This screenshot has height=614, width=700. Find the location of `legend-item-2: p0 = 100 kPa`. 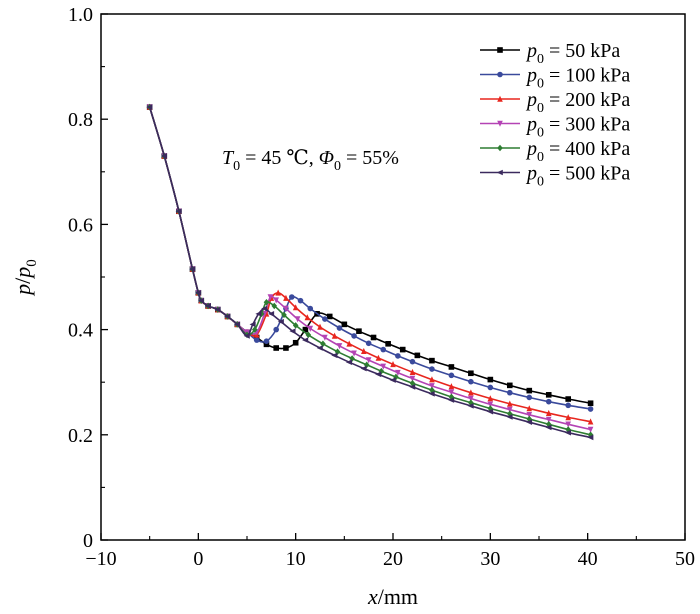

legend-item-2: p0 = 100 kPa is located at coordinates (555, 78).